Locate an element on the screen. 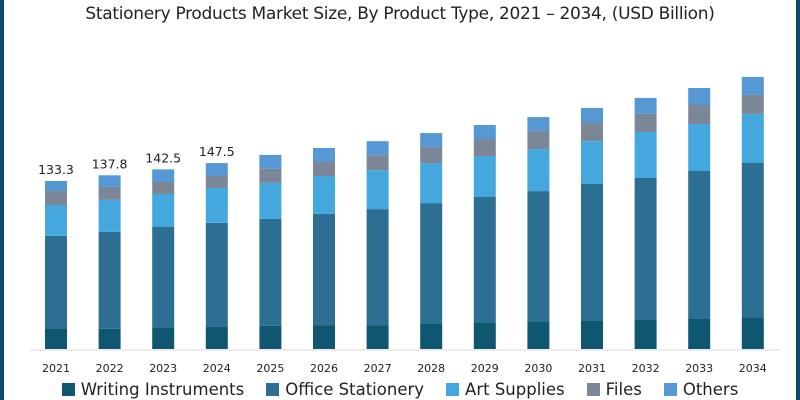 The width and height of the screenshot is (800, 400). bar-office-stationery-2027 is located at coordinates (377, 267).